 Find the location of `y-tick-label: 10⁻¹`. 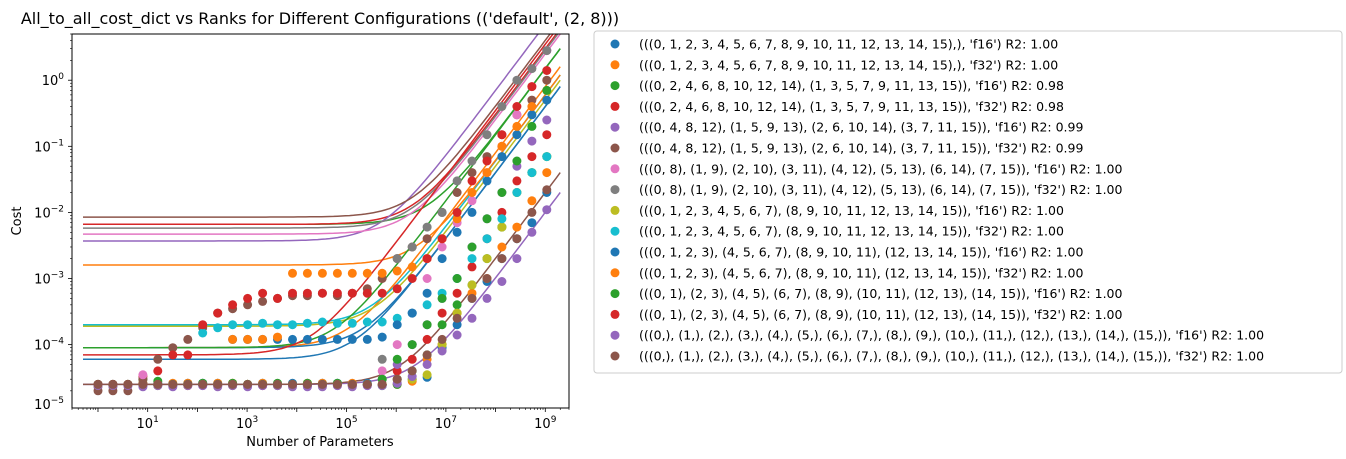

y-tick-label: 10⁻¹ is located at coordinates (49, 146).